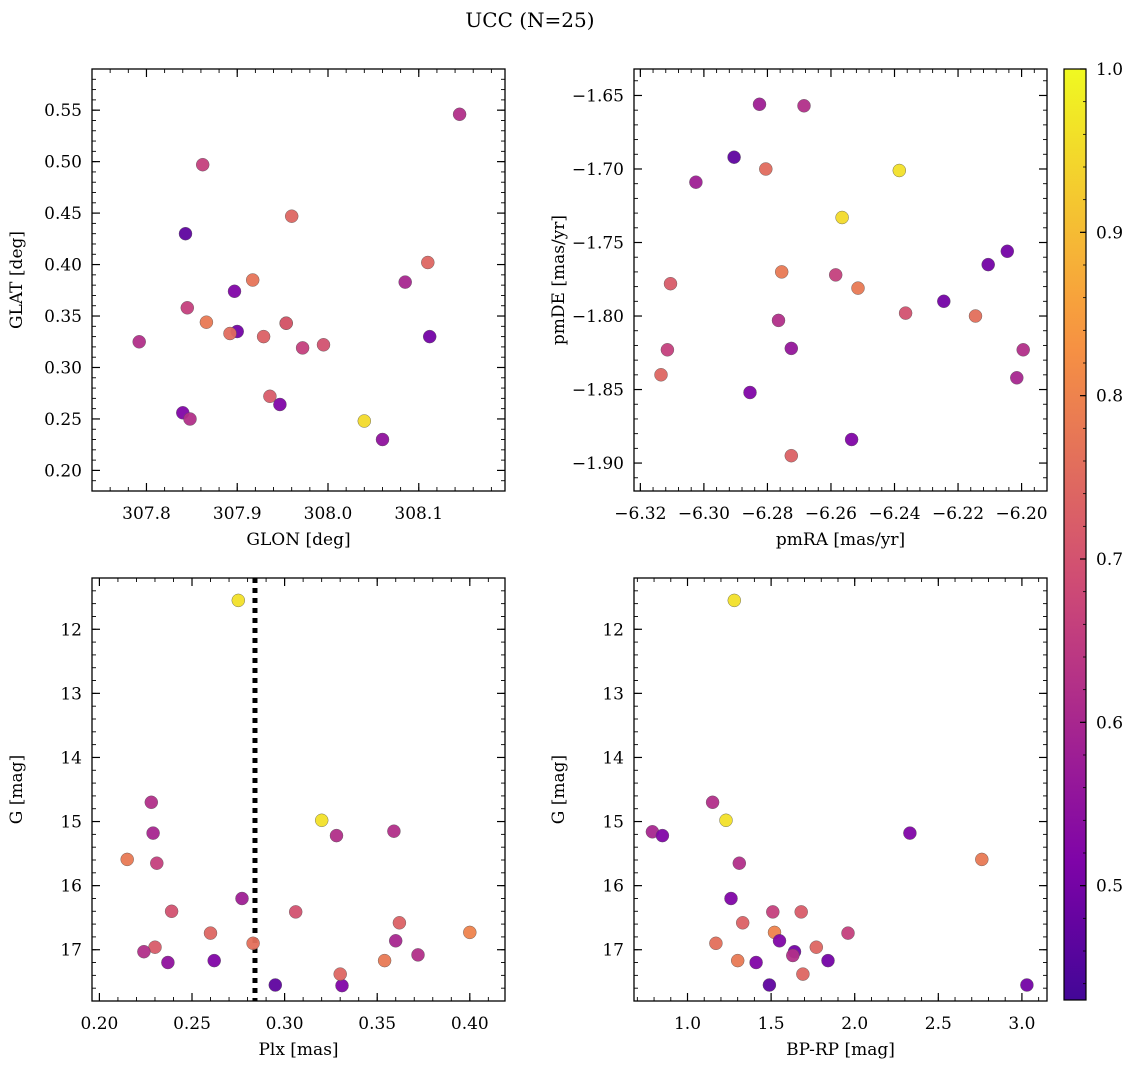  What do you see at coordinates (831, 514) in the screenshot?
I see `x-tick-label: −6.26` at bounding box center [831, 514].